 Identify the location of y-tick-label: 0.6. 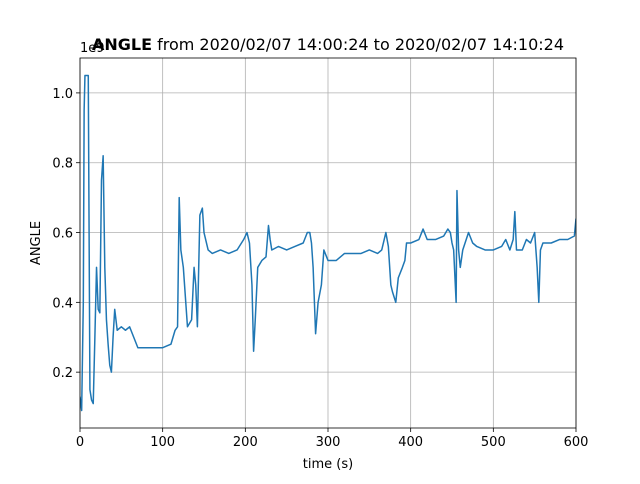
(62, 234).